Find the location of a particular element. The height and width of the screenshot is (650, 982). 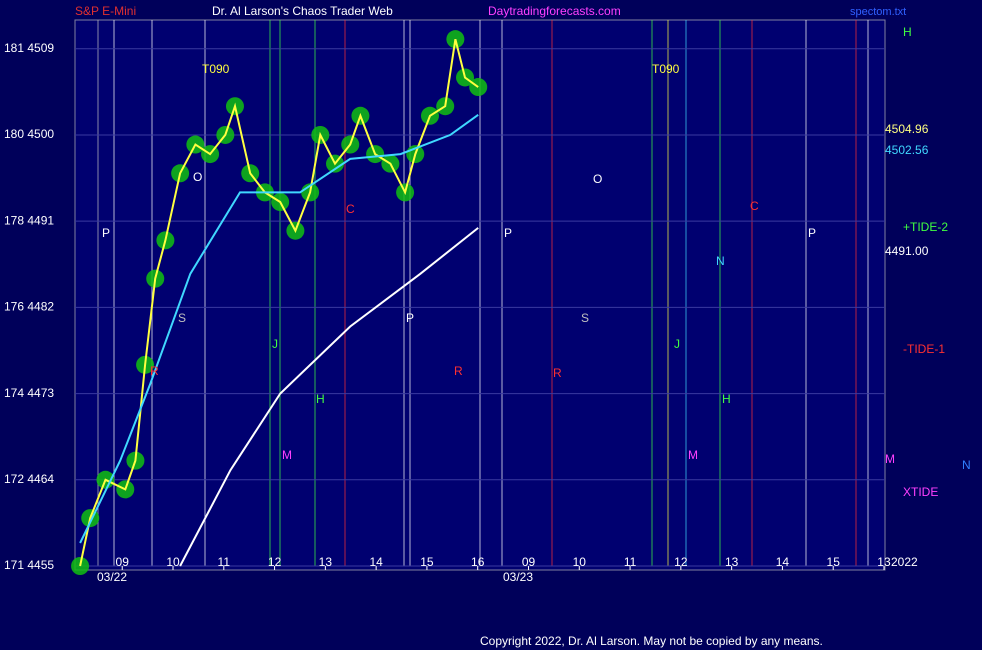

date-label: 03/23 is located at coordinates (518, 577).